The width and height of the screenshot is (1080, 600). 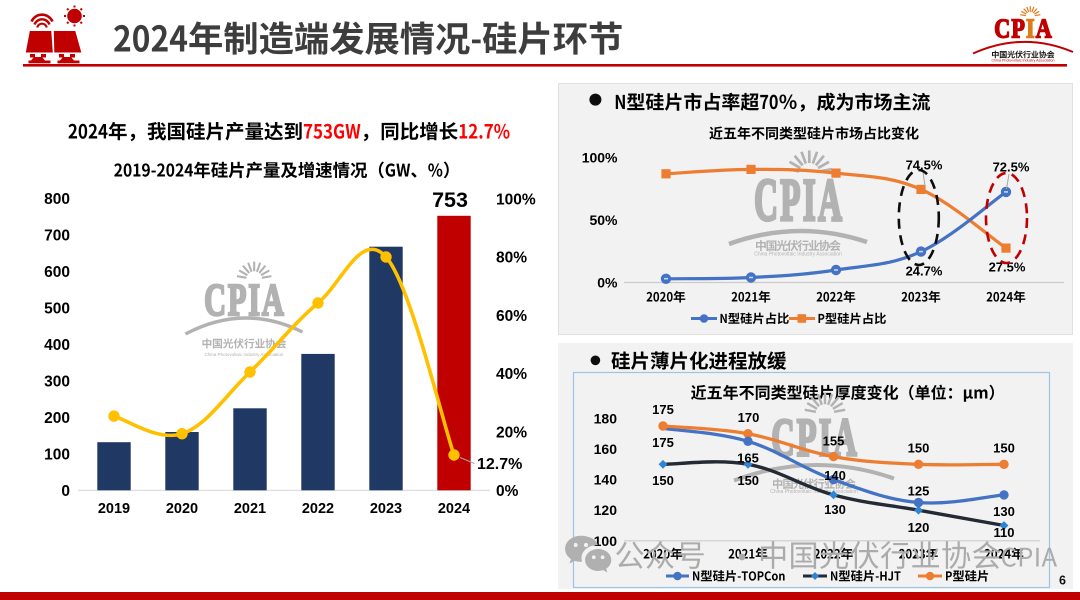 I want to click on svg-text: 800, so click(x=57, y=199).